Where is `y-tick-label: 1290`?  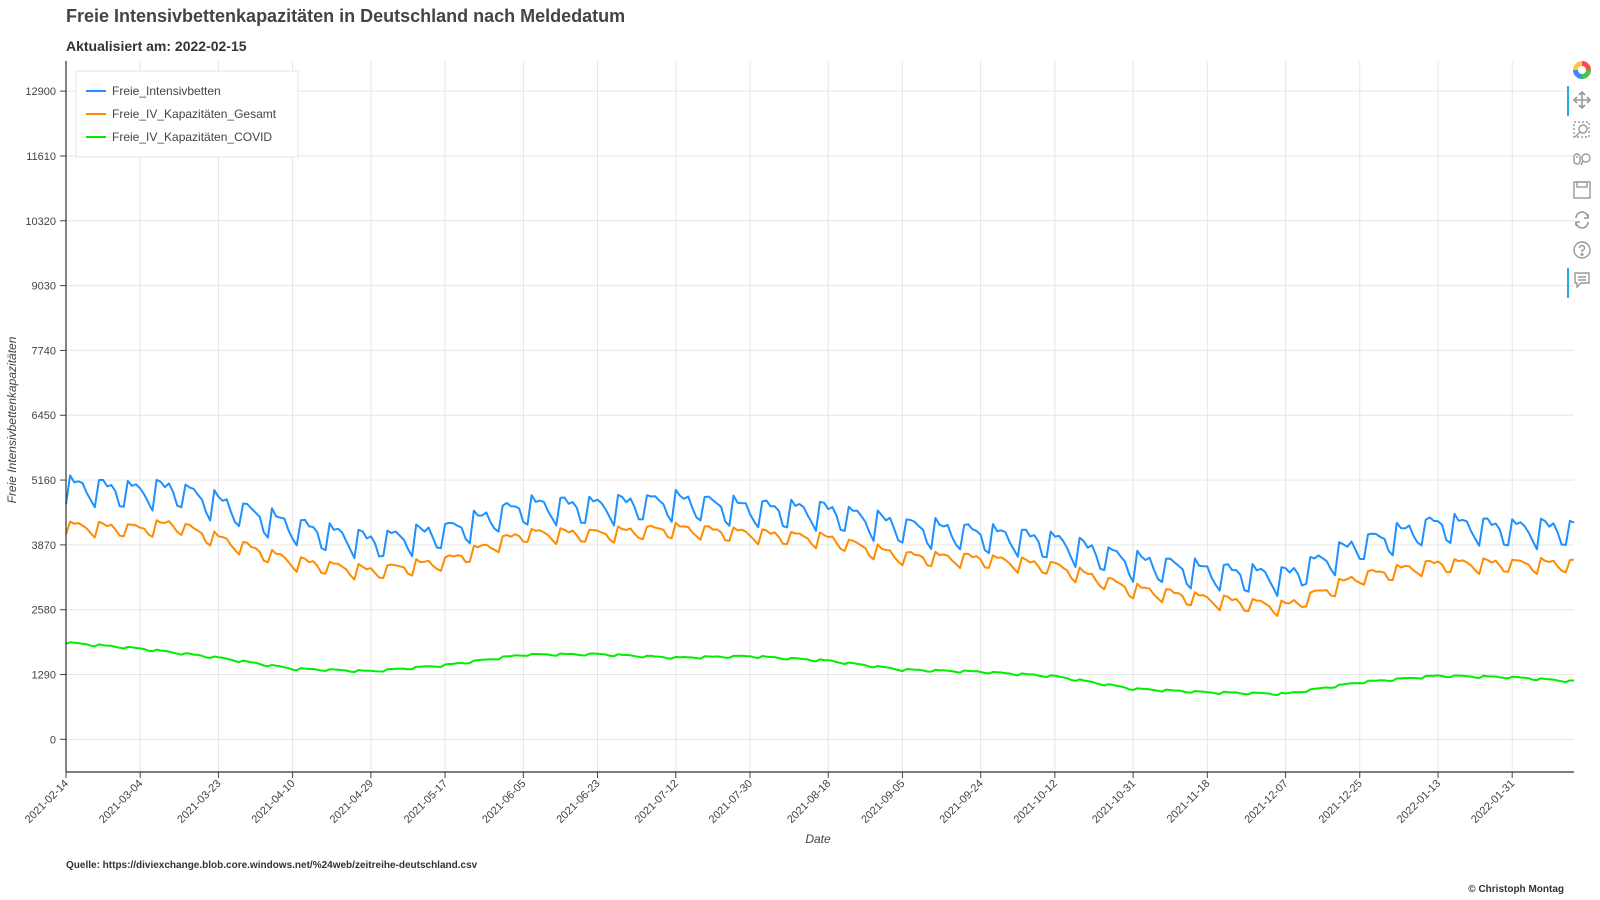
y-tick-label: 1290 is located at coordinates (44, 676).